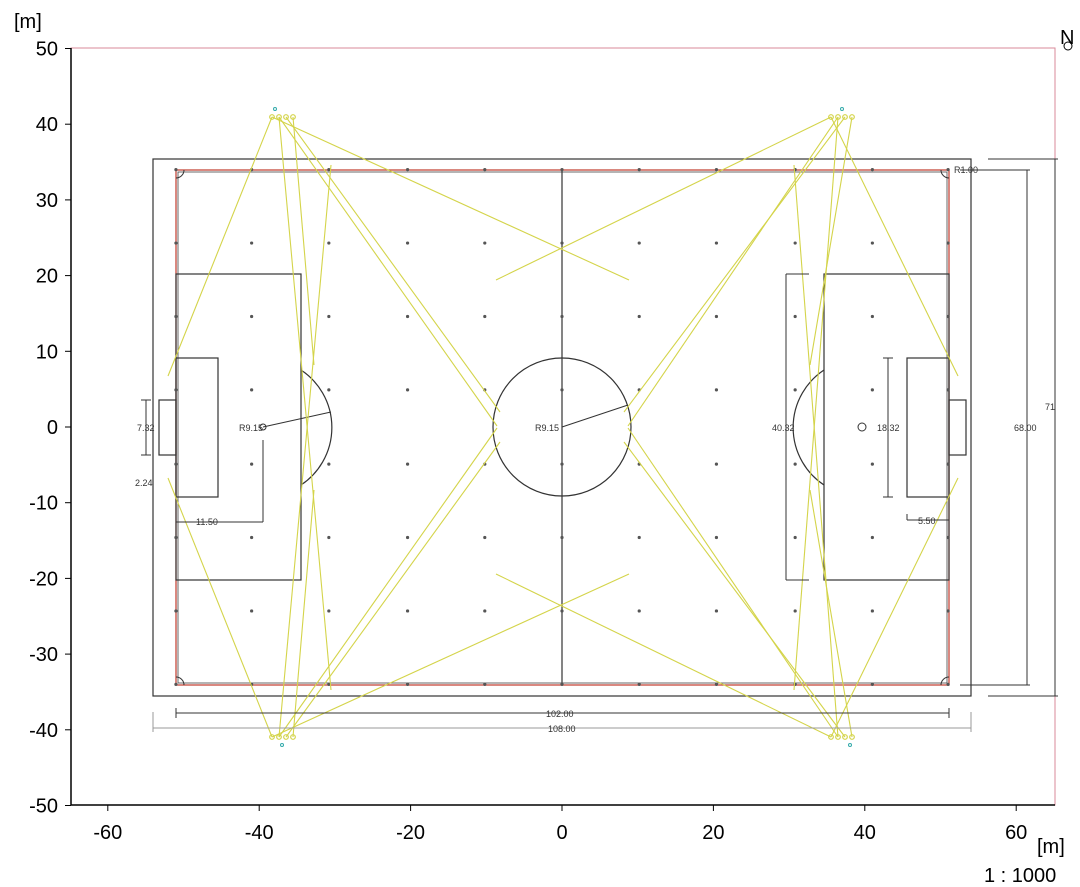  What do you see at coordinates (47, 352) in the screenshot?
I see `y-tick-label: 10` at bounding box center [47, 352].